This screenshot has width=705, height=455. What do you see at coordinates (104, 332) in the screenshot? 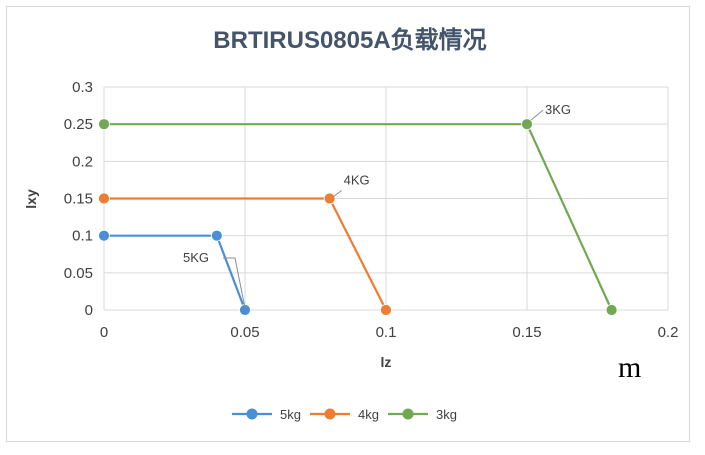
I see `x-tick-label: 0` at bounding box center [104, 332].